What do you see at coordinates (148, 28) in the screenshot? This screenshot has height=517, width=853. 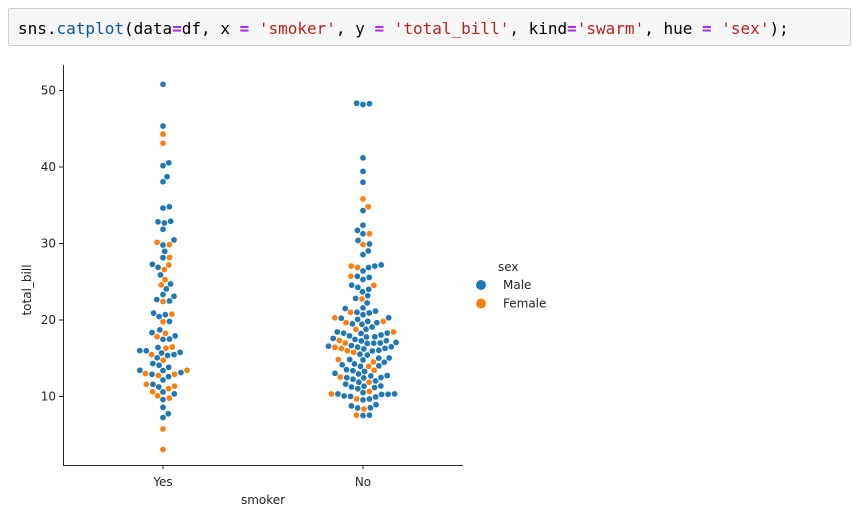 I see `code-token: (data` at bounding box center [148, 28].